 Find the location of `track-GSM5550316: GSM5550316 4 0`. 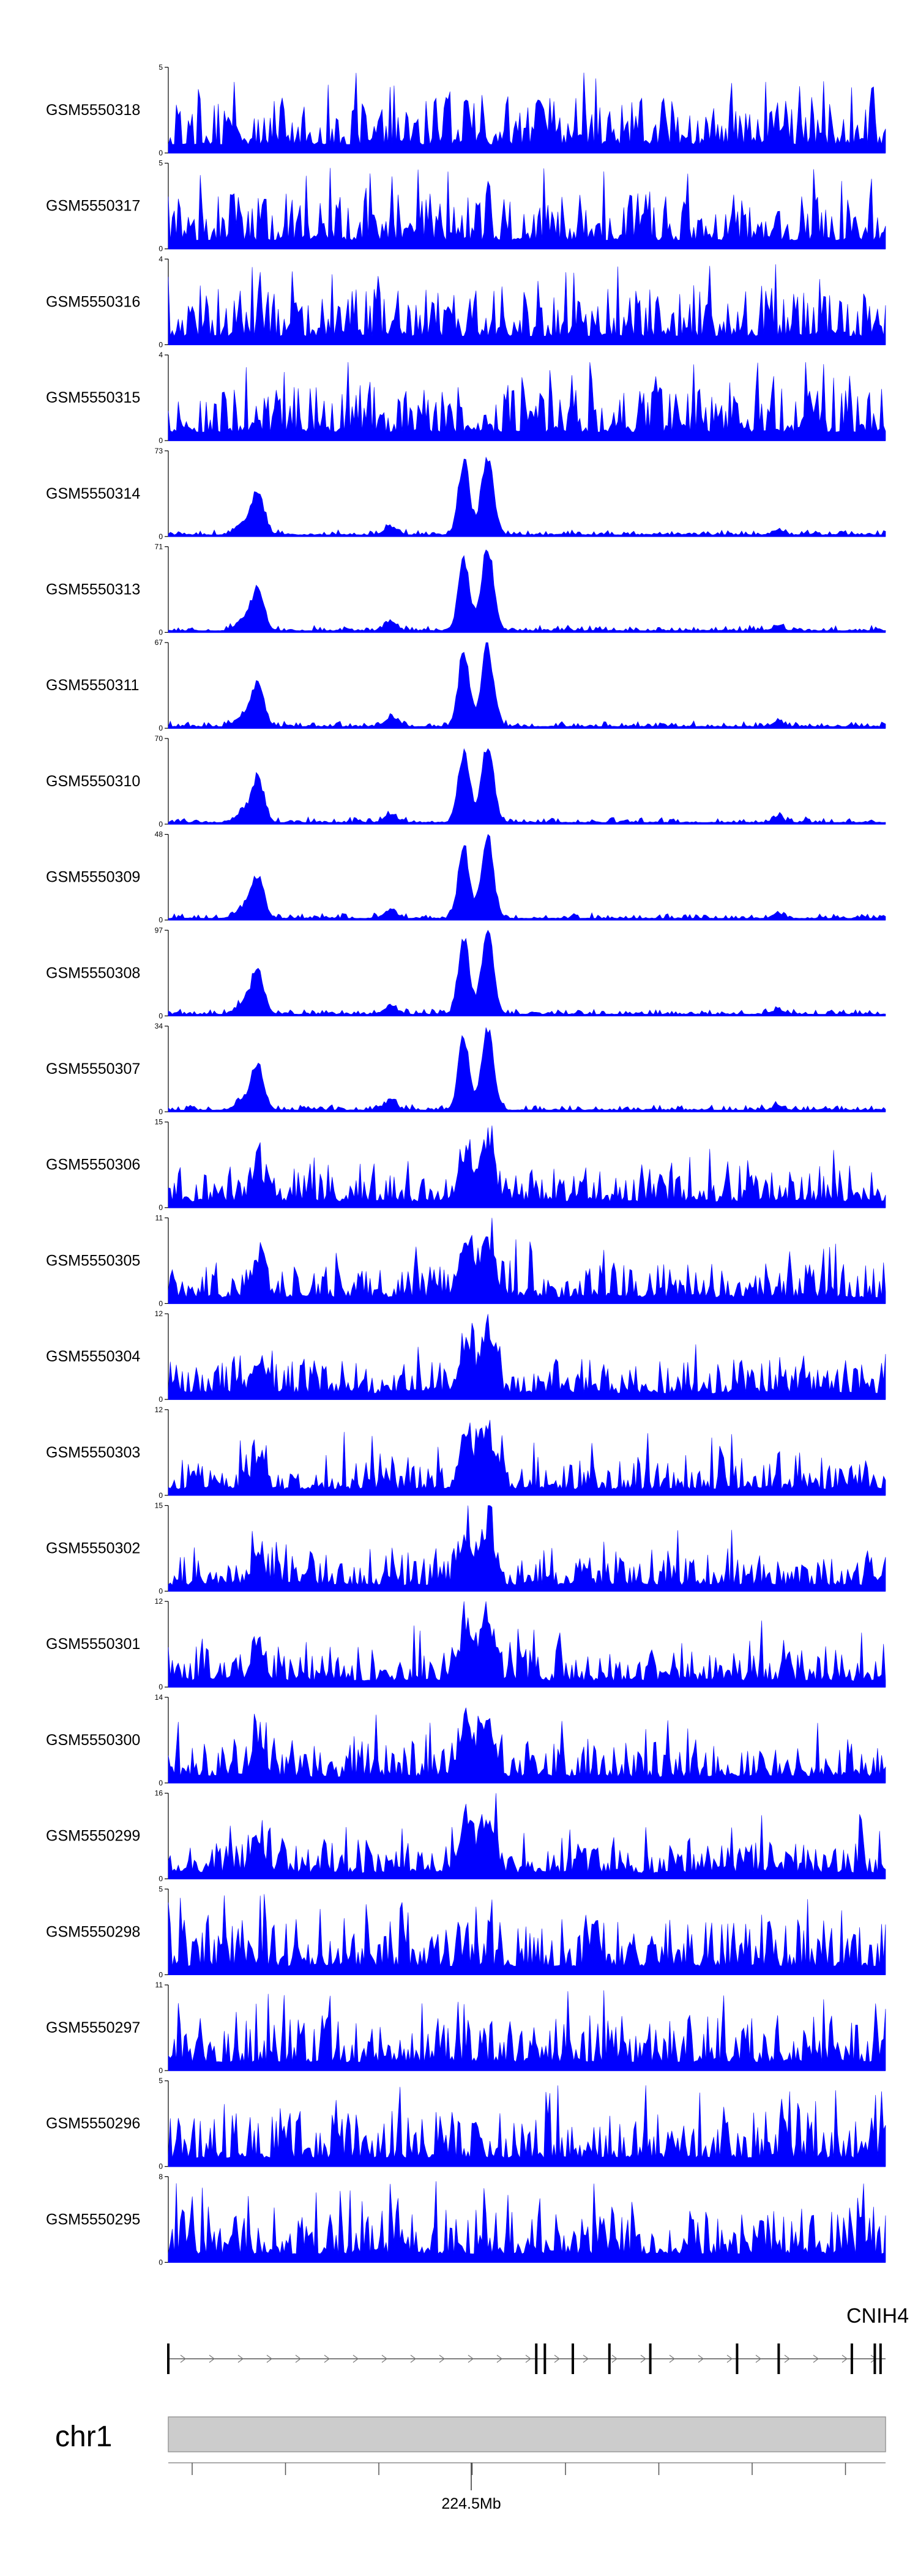

track-GSM5550316: GSM5550316 4 0 is located at coordinates (466, 302).